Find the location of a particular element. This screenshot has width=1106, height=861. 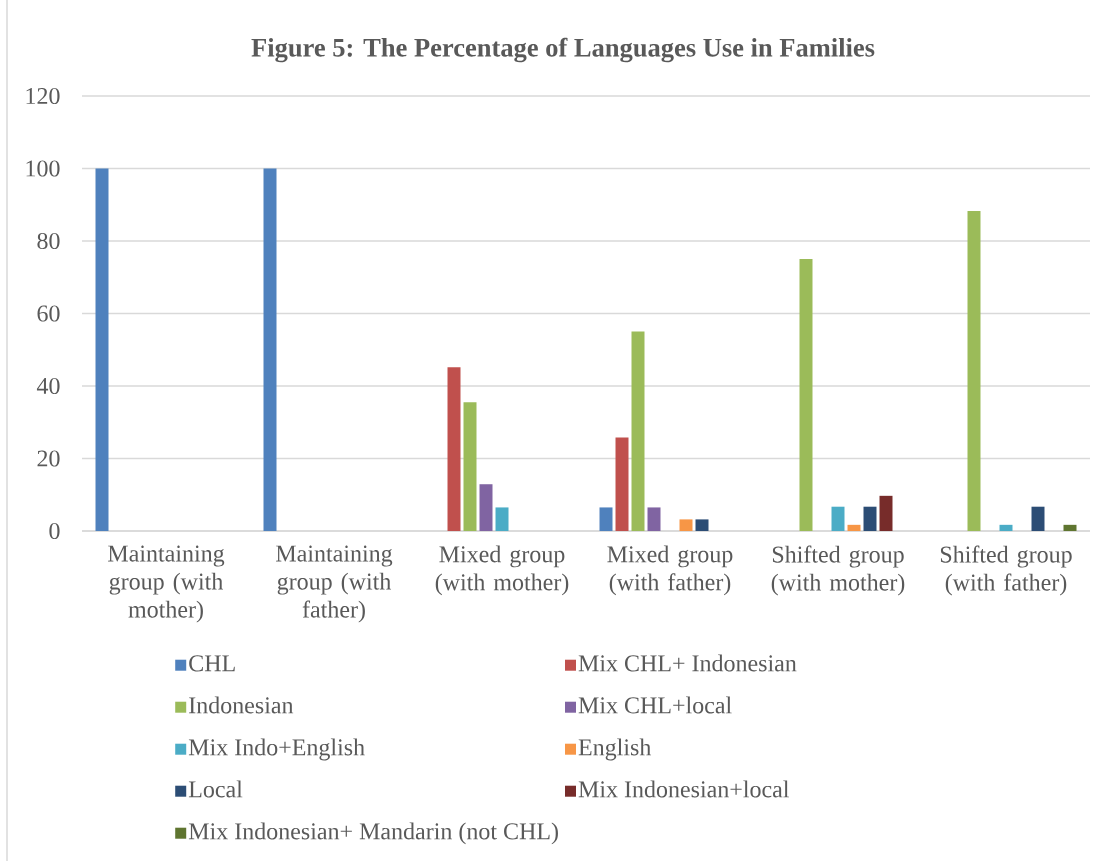

legend-label: Mix CHL+ Indonesian is located at coordinates (687, 663).